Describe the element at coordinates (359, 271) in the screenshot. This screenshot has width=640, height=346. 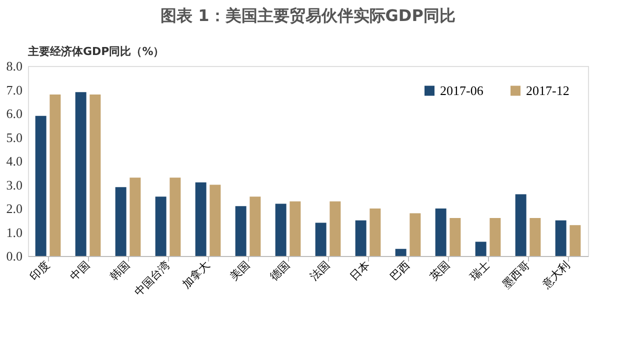
I see `x-tick-label: 日本` at that location.